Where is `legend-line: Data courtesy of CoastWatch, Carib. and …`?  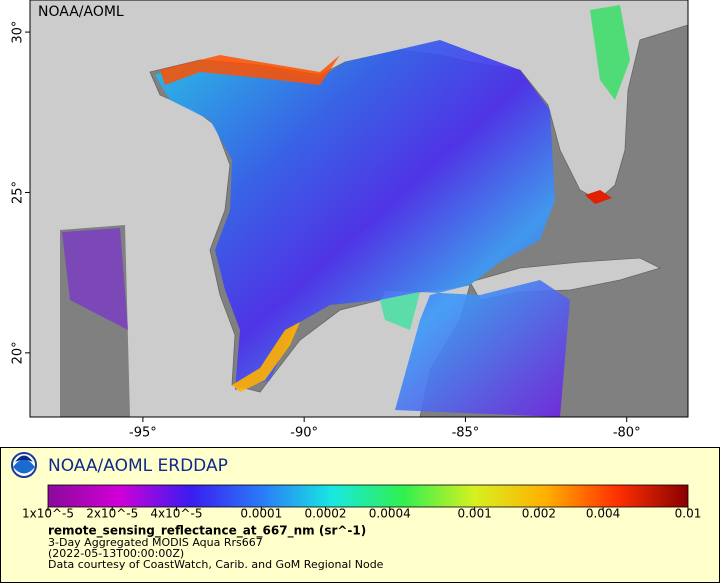
legend-line: Data courtesy of CoastWatch, Carib. and … is located at coordinates (216, 564).